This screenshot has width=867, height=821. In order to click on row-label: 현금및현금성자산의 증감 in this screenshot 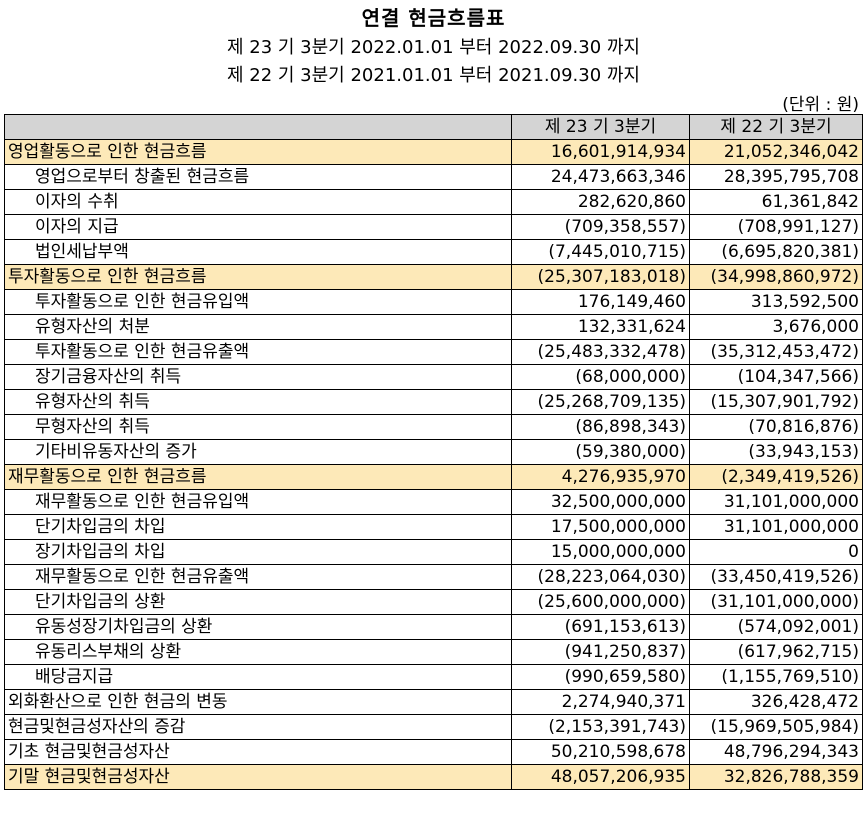, I will do `click(258, 727)`.